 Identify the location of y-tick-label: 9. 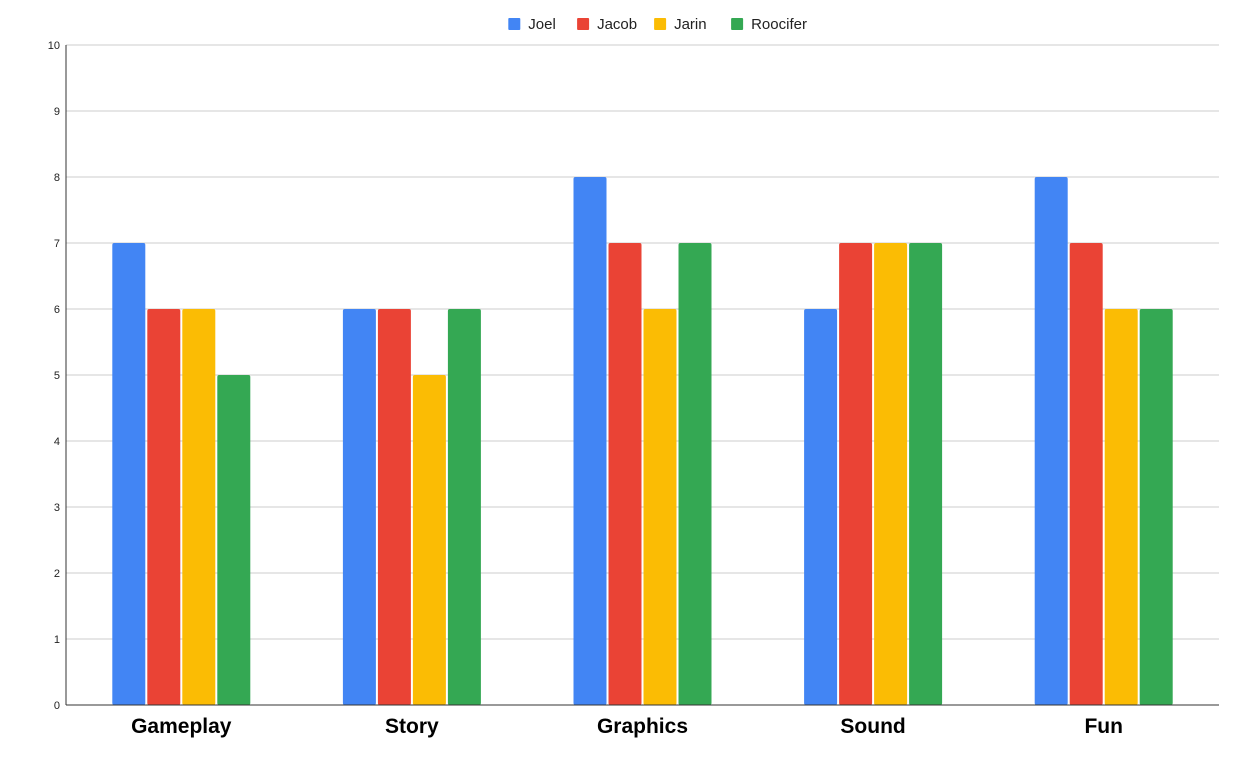
(57, 112).